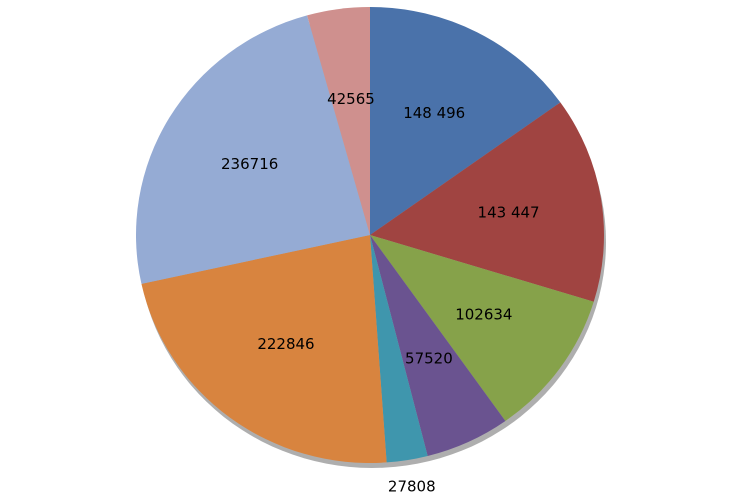 This screenshot has width=739, height=494. What do you see at coordinates (249, 164) in the screenshot?
I see `data-label: 236716` at bounding box center [249, 164].